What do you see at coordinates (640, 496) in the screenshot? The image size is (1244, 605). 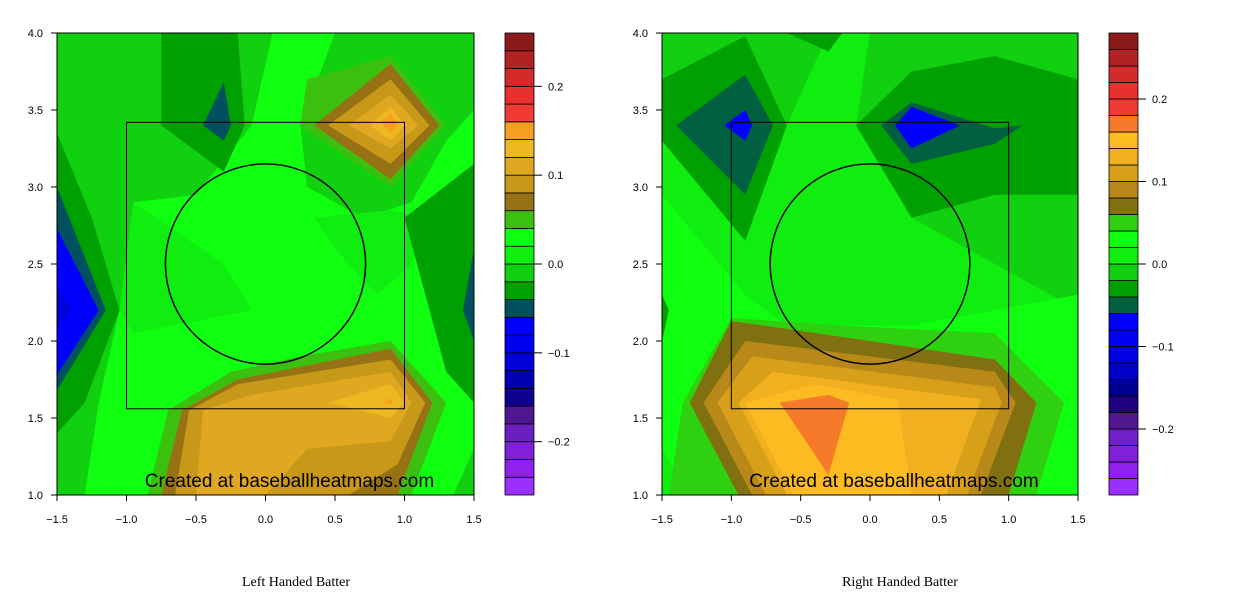 I see `y-tick-label: 1.0` at bounding box center [640, 496].